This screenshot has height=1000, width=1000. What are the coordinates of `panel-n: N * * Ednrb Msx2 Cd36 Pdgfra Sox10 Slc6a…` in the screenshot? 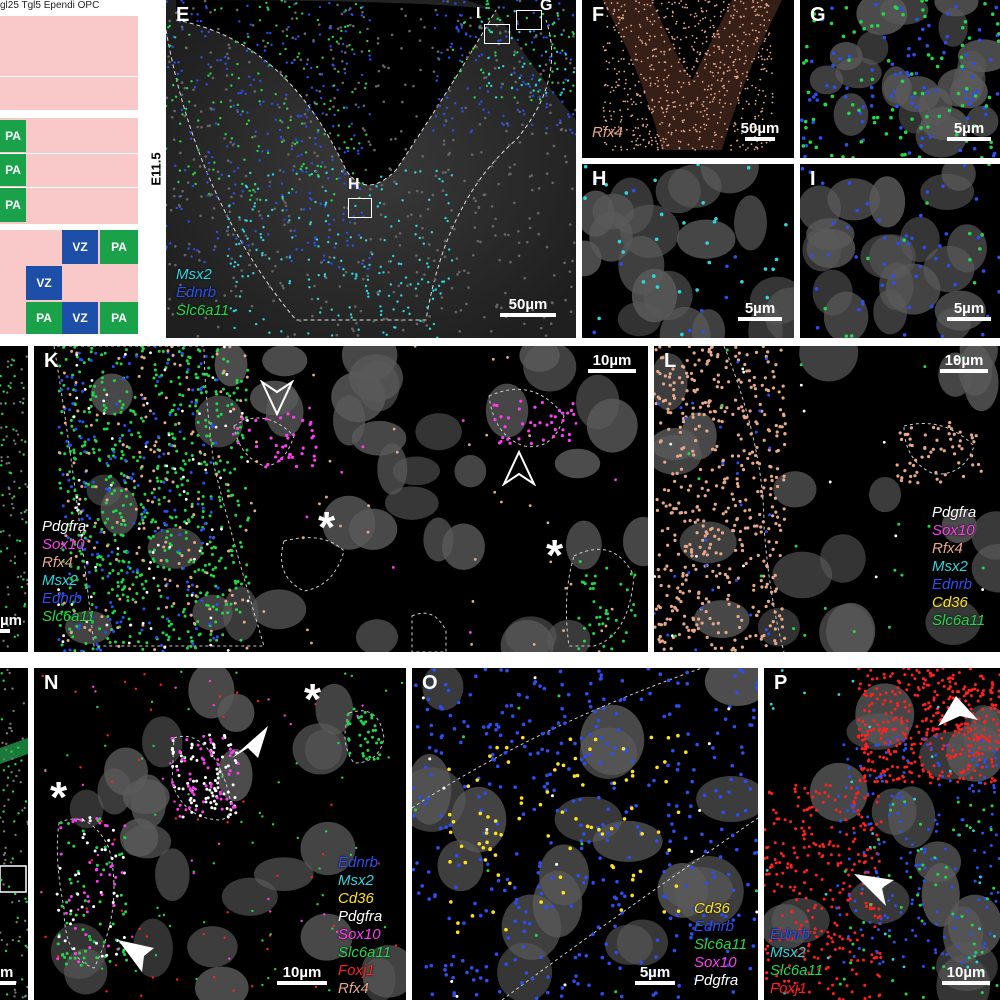 It's located at (220, 834).